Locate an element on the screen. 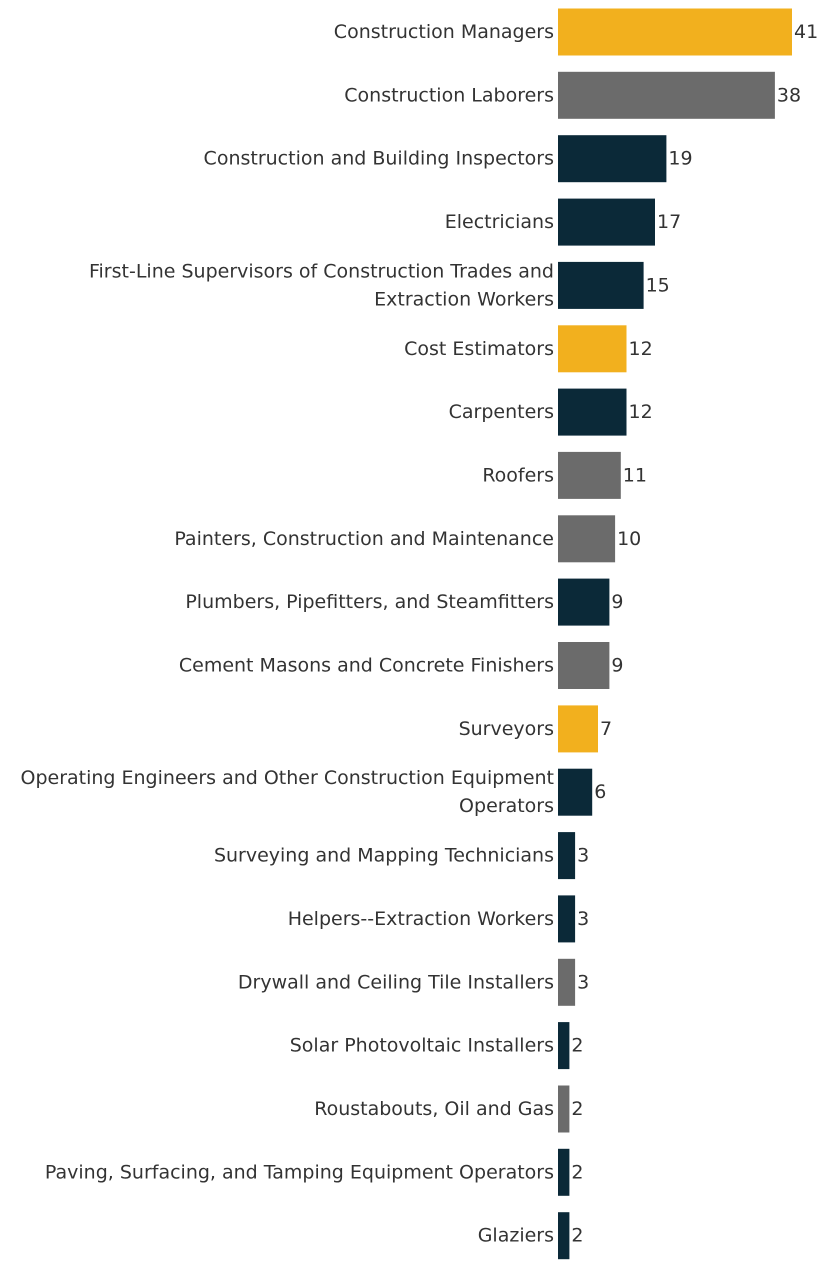 The image size is (838, 1269). value-label-10: 9 is located at coordinates (617, 666).